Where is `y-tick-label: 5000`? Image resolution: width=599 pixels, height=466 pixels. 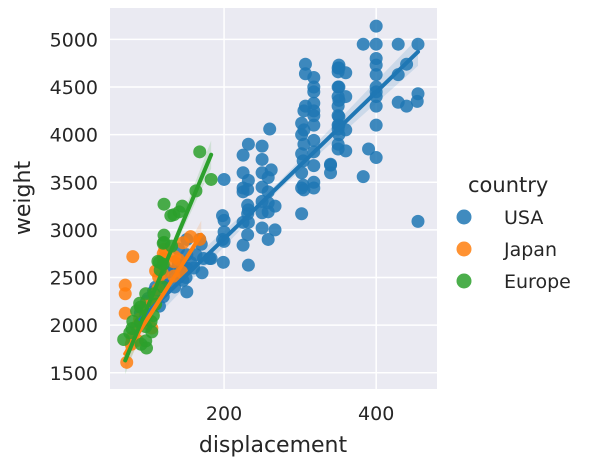
y-tick-label: 5000 is located at coordinates (74, 40).